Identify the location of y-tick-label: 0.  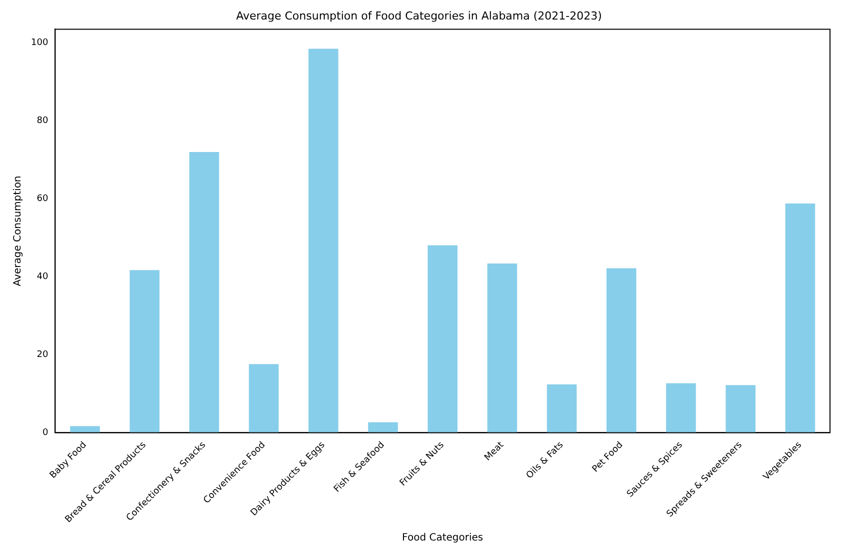
(45, 433).